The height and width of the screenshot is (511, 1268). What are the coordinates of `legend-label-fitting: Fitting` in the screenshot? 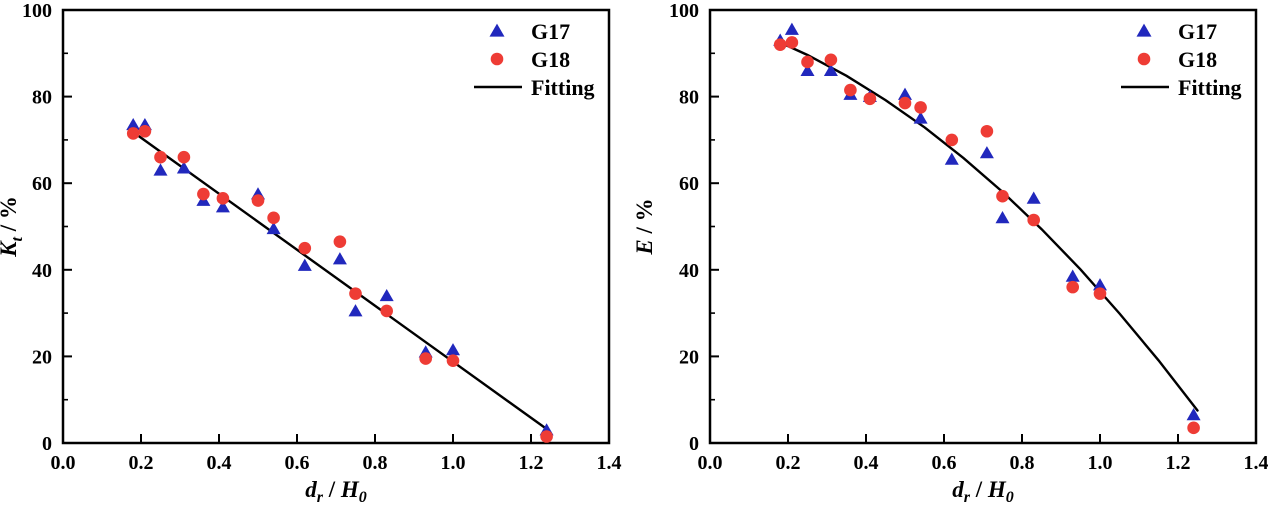 It's located at (563, 87).